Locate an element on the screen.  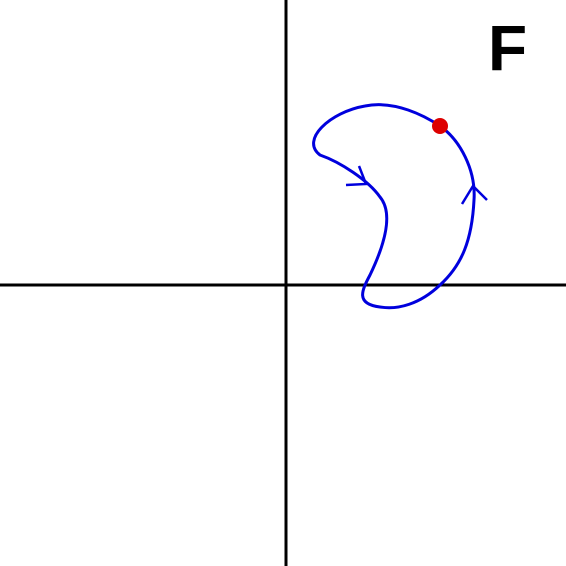
direction-arrow-left-icon is located at coordinates (356, 176).